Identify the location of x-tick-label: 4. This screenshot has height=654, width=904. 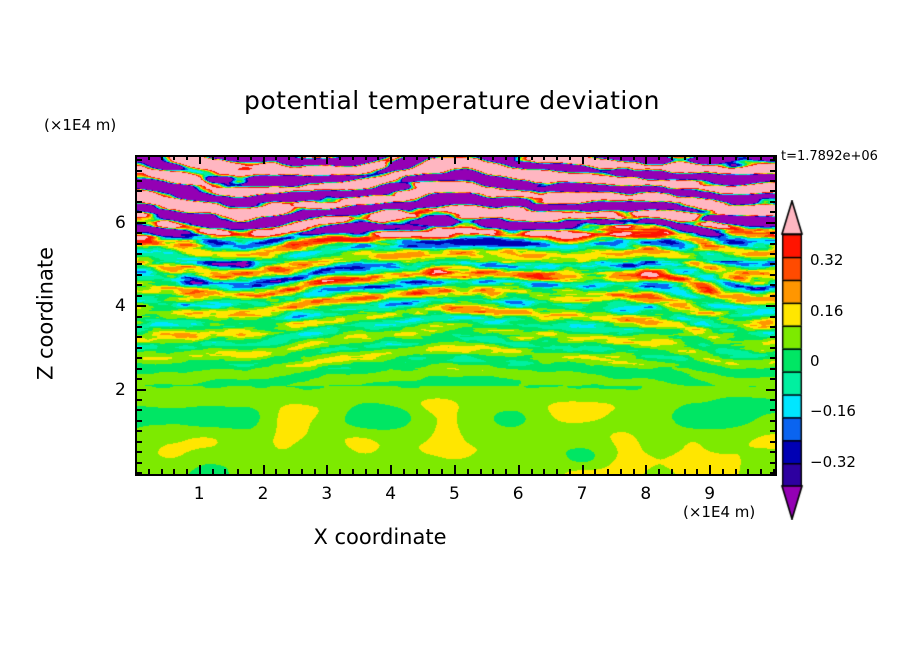
(391, 494).